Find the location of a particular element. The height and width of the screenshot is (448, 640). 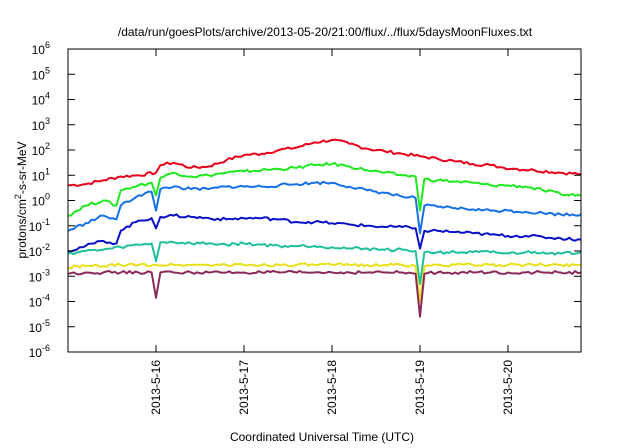

y-tick-label-sup: -6 is located at coordinates (46, 348).